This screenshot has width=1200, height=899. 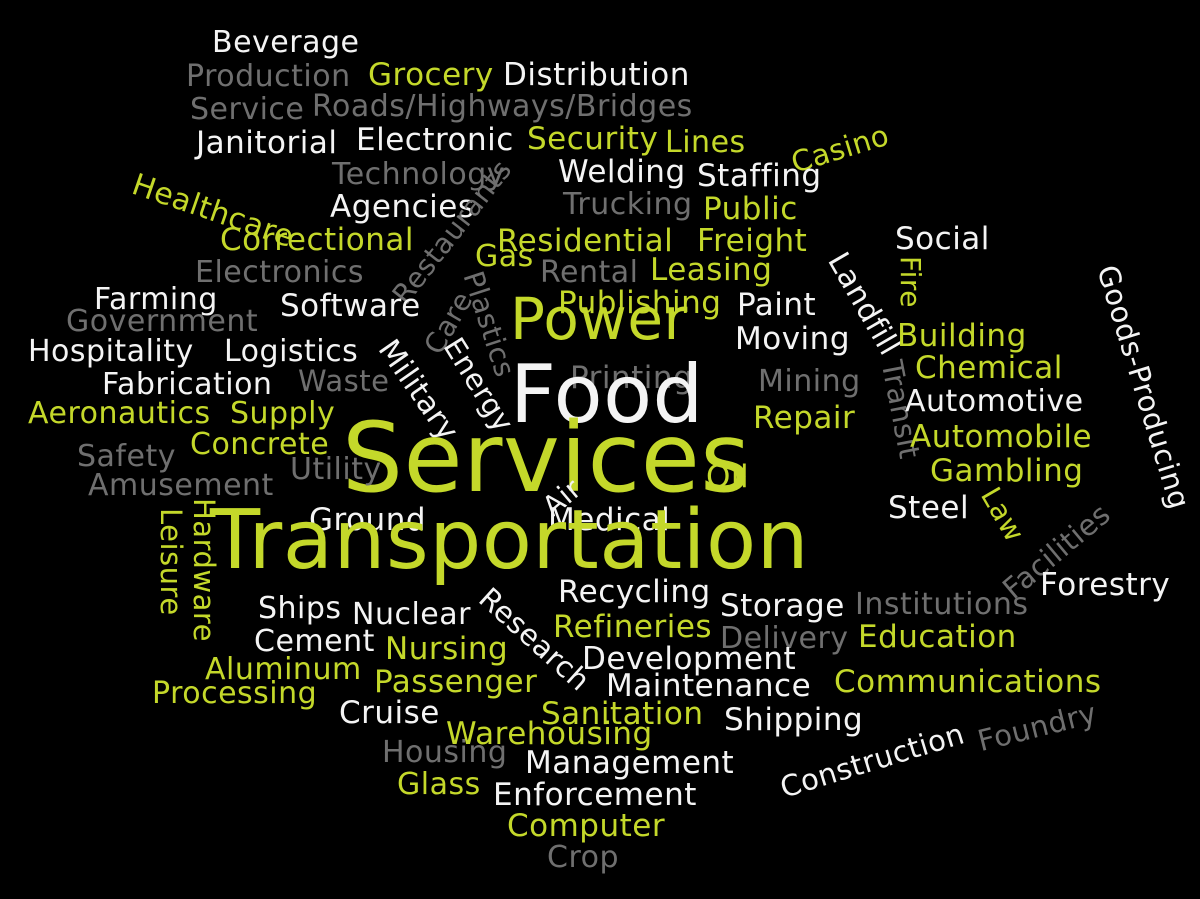 What do you see at coordinates (1007, 471) in the screenshot?
I see `word-gambling: Gambling` at bounding box center [1007, 471].